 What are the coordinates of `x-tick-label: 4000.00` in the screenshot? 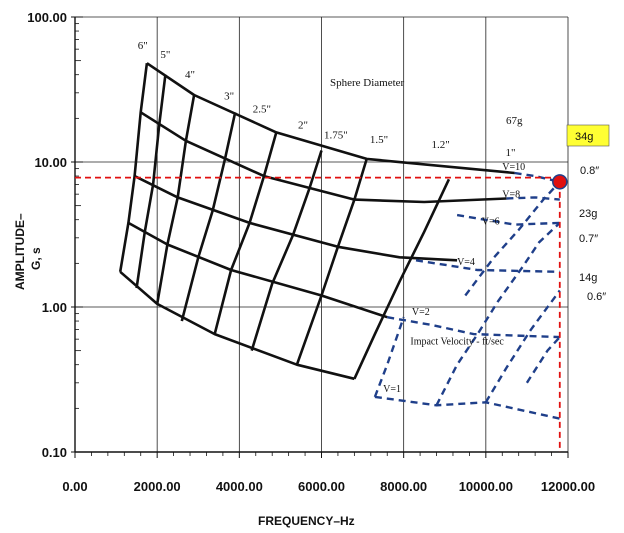 It's located at (239, 486).